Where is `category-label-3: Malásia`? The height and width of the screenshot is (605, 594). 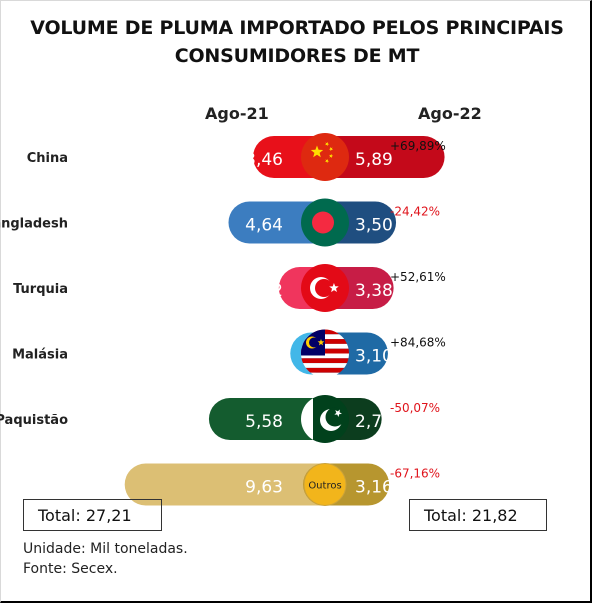
category-label-3: Malásia is located at coordinates (40, 355).